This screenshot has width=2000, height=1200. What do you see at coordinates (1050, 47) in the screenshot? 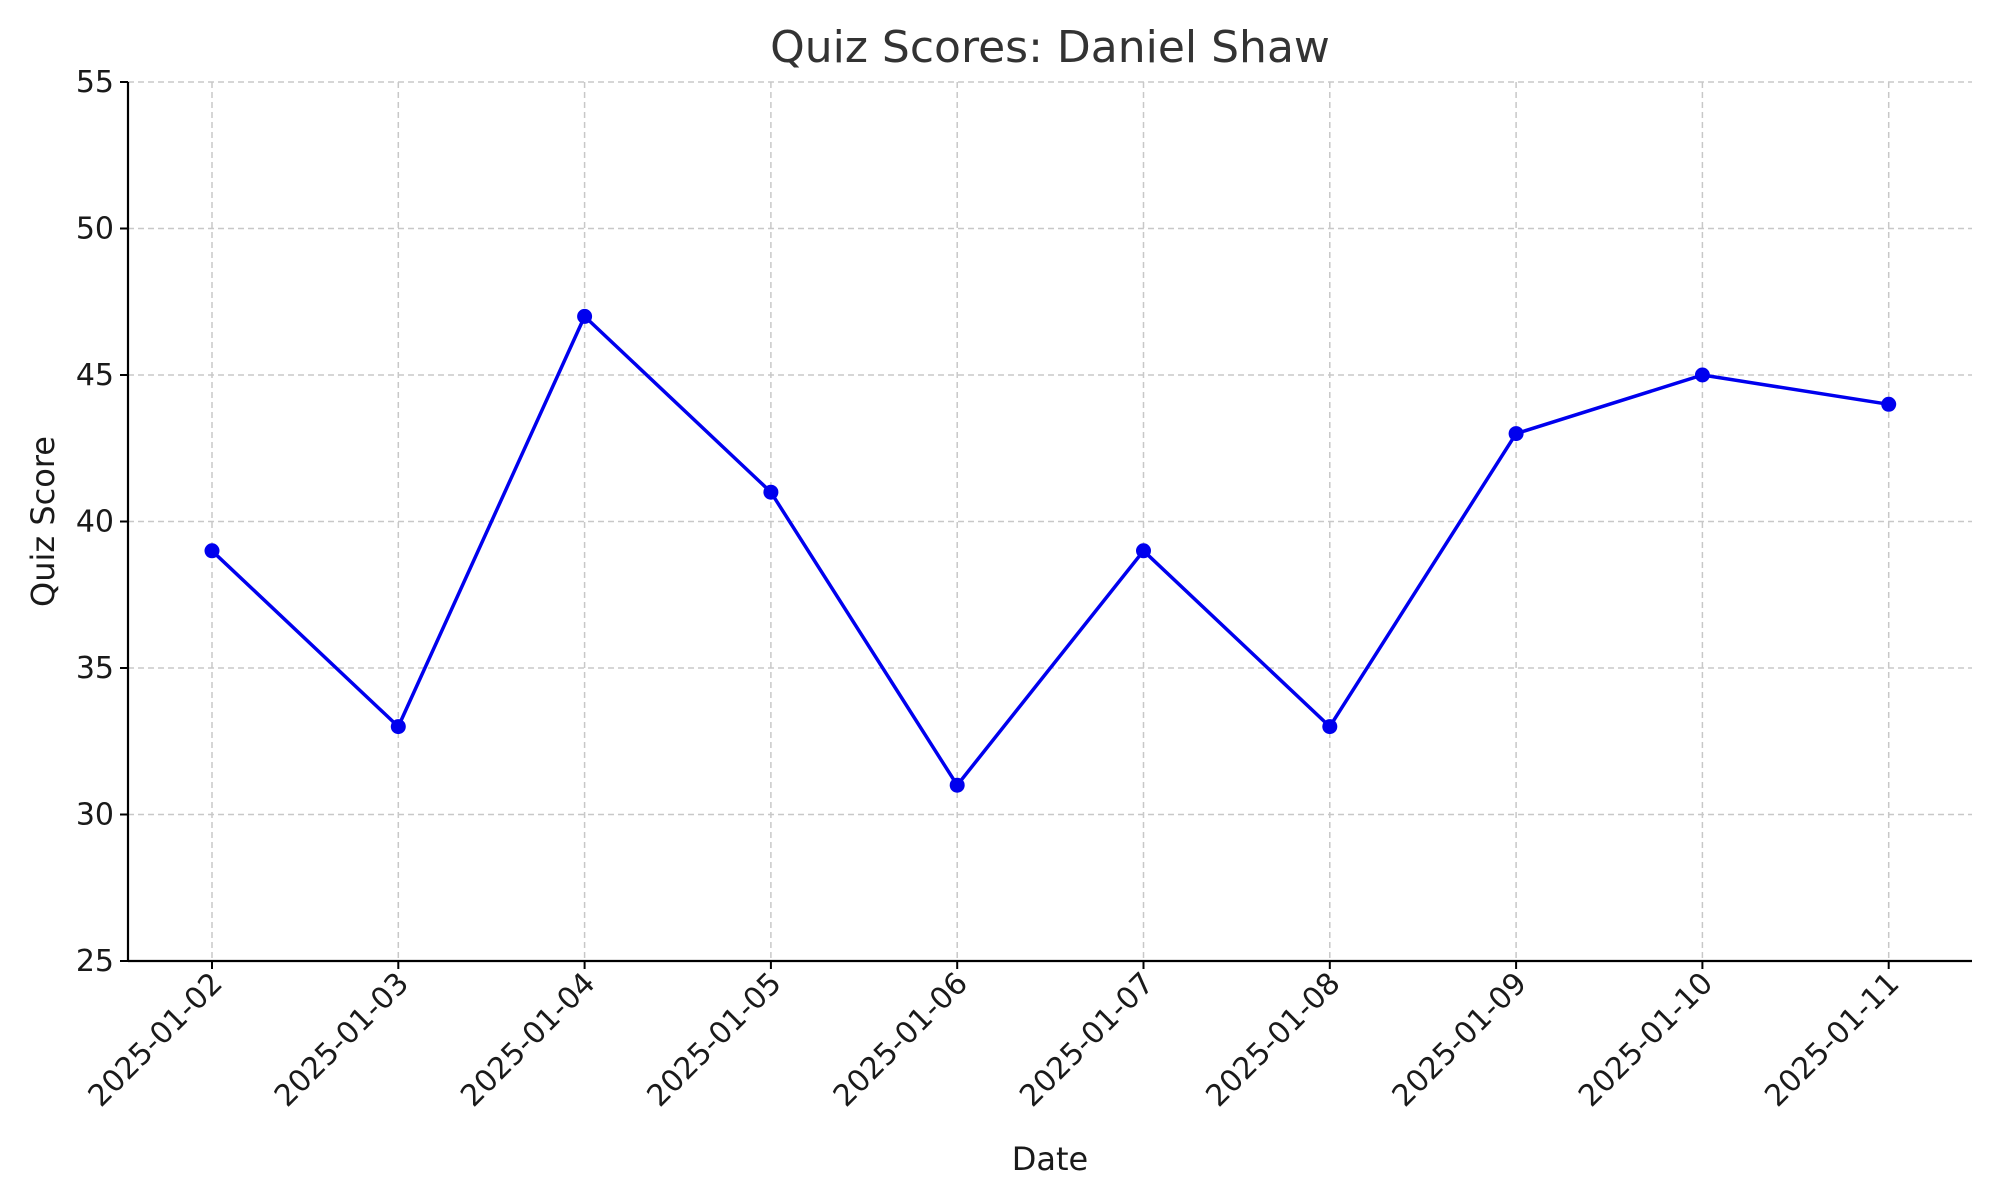
I see `chart-title: Quiz Scores: Daniel Shaw` at bounding box center [1050, 47].